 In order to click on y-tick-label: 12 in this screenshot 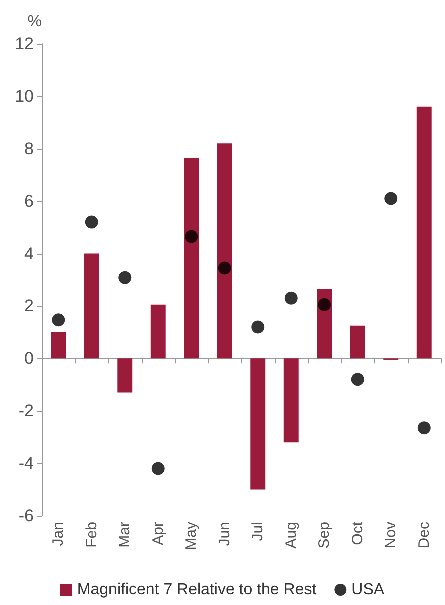, I will do `click(24, 44)`.